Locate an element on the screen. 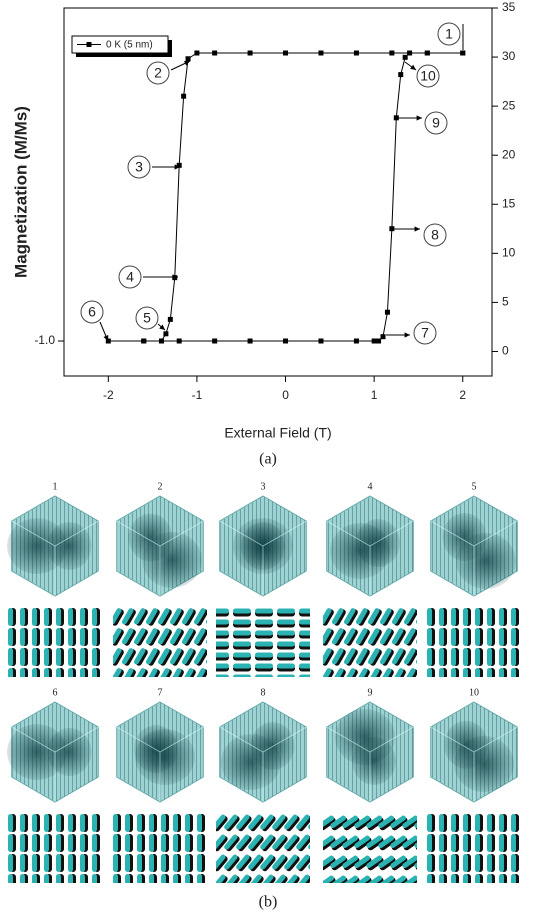  caption: (a) is located at coordinates (268, 459).